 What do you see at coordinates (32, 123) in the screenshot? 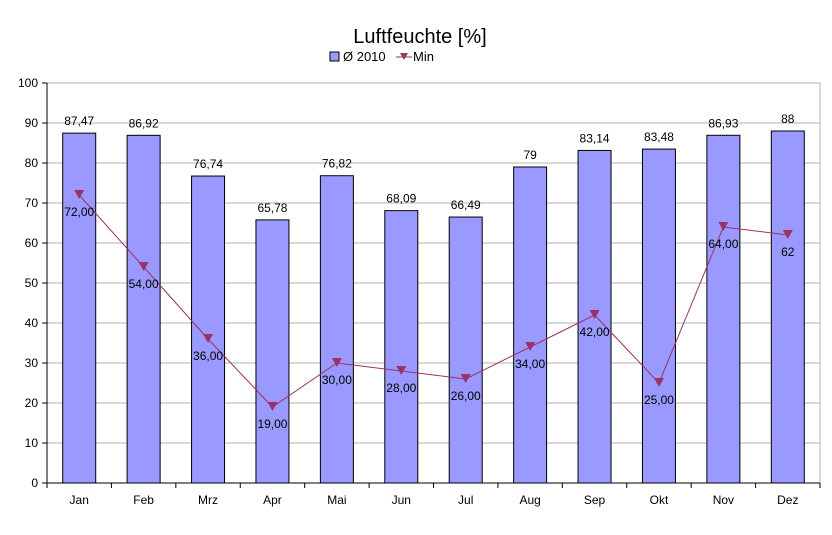
I see `y-tick-label: 90` at bounding box center [32, 123].